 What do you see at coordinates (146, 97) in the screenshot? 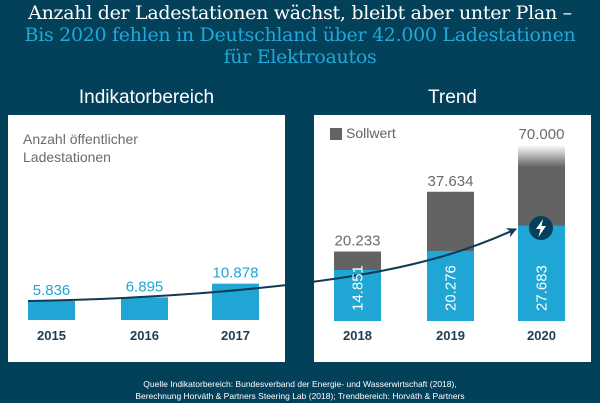
I see `section-label-indikatorbereich: Indikatorbereich` at bounding box center [146, 97].